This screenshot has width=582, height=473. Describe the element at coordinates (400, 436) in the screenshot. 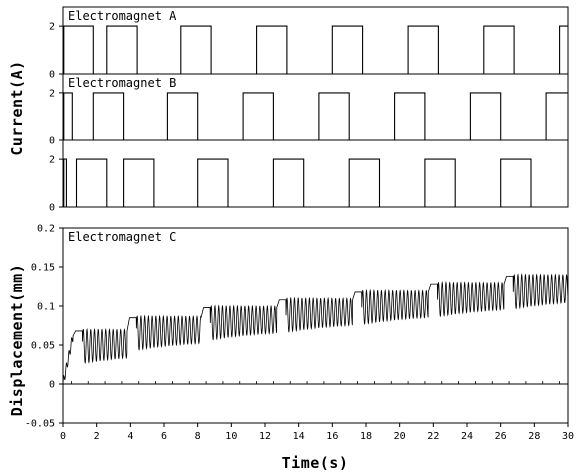

I see `x-tick-label: 20` at that location.